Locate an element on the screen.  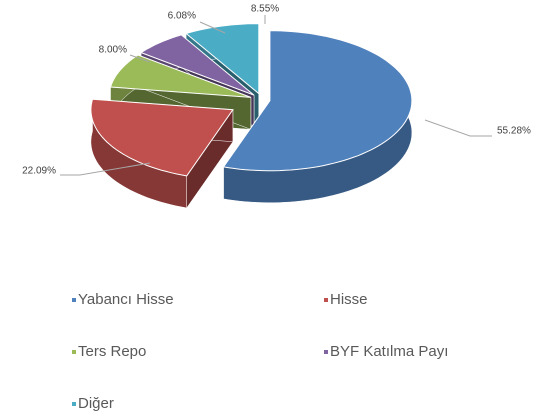
data-label: 22.09% is located at coordinates (39, 171).